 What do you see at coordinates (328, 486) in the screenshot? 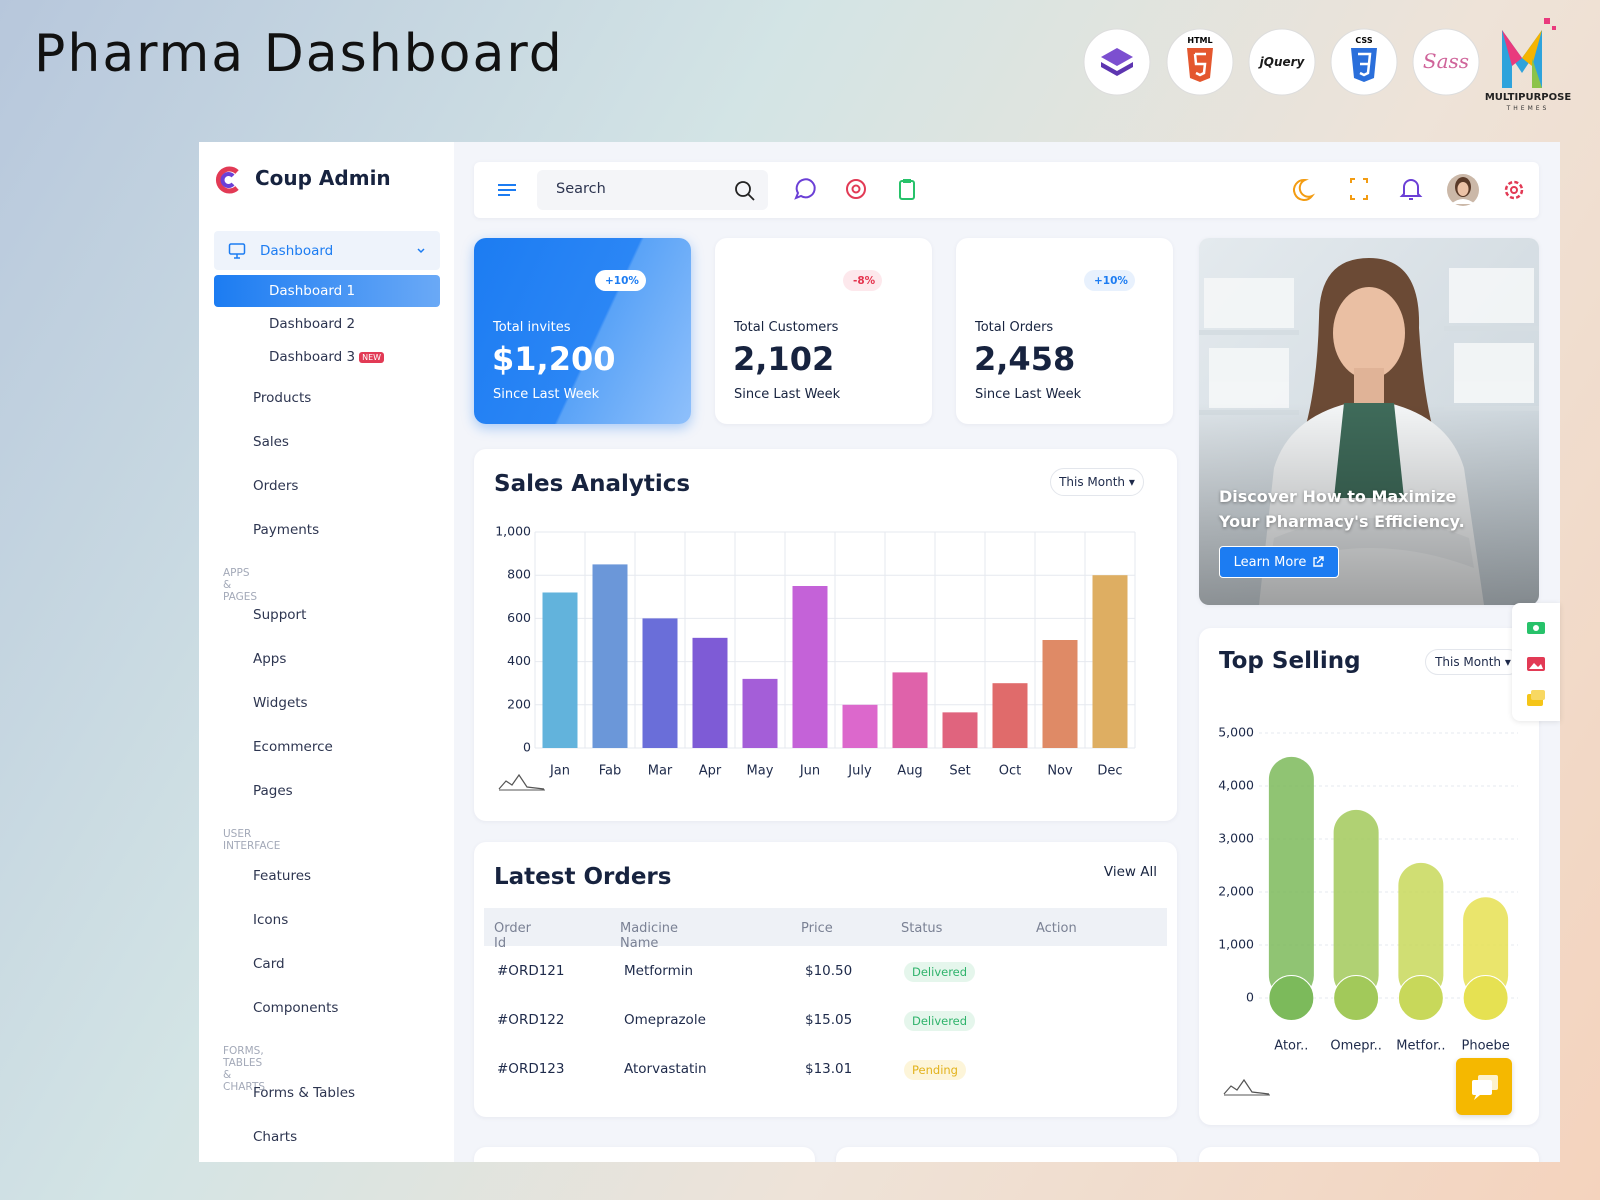
I see `menu-item: Orders` at bounding box center [328, 486].